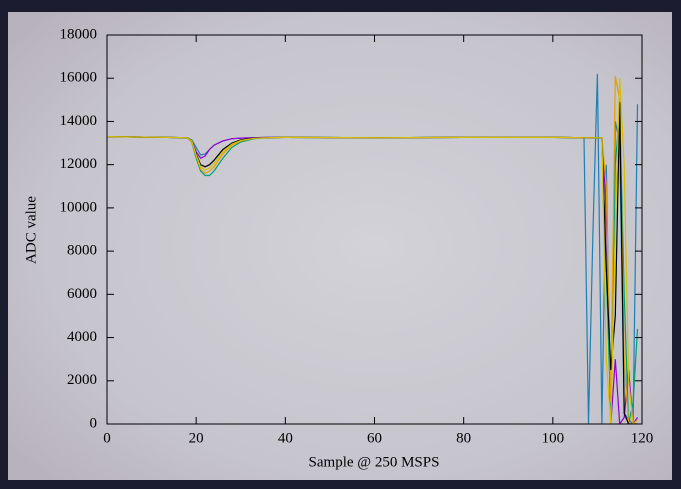 Image resolution: width=681 pixels, height=489 pixels. What do you see at coordinates (79, 78) in the screenshot?
I see `y-tick-label: 16000` at bounding box center [79, 78].